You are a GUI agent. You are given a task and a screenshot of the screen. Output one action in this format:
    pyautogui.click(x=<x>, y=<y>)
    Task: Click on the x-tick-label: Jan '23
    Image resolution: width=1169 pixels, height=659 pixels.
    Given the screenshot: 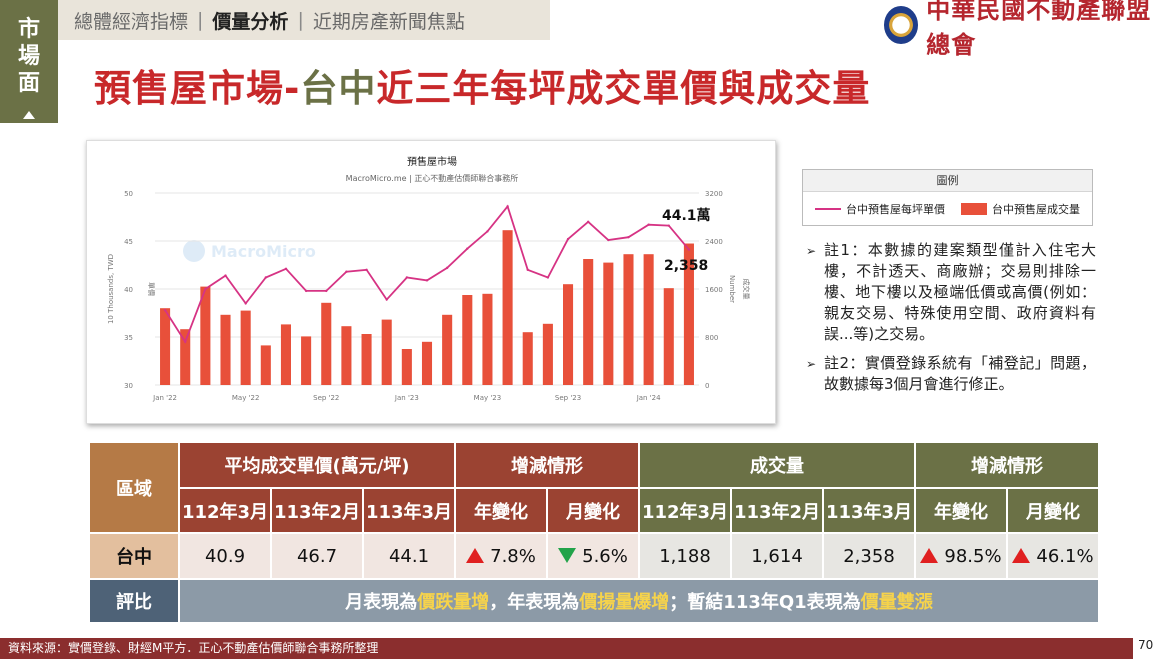 What is the action you would take?
    pyautogui.click(x=406, y=398)
    